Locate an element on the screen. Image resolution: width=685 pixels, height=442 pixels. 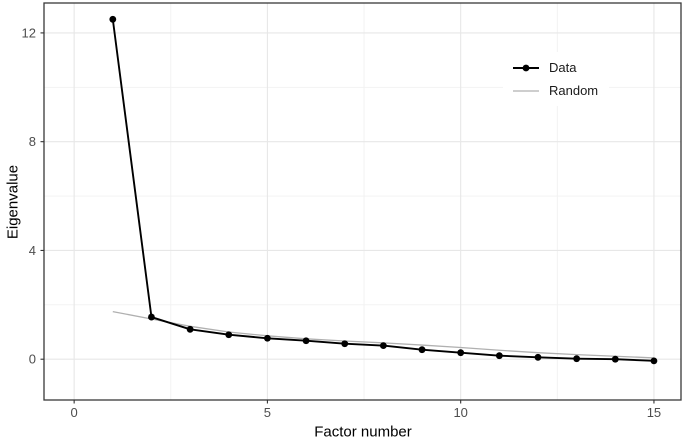
y-axis-title: Eigenvalue is located at coordinates (13, 202).